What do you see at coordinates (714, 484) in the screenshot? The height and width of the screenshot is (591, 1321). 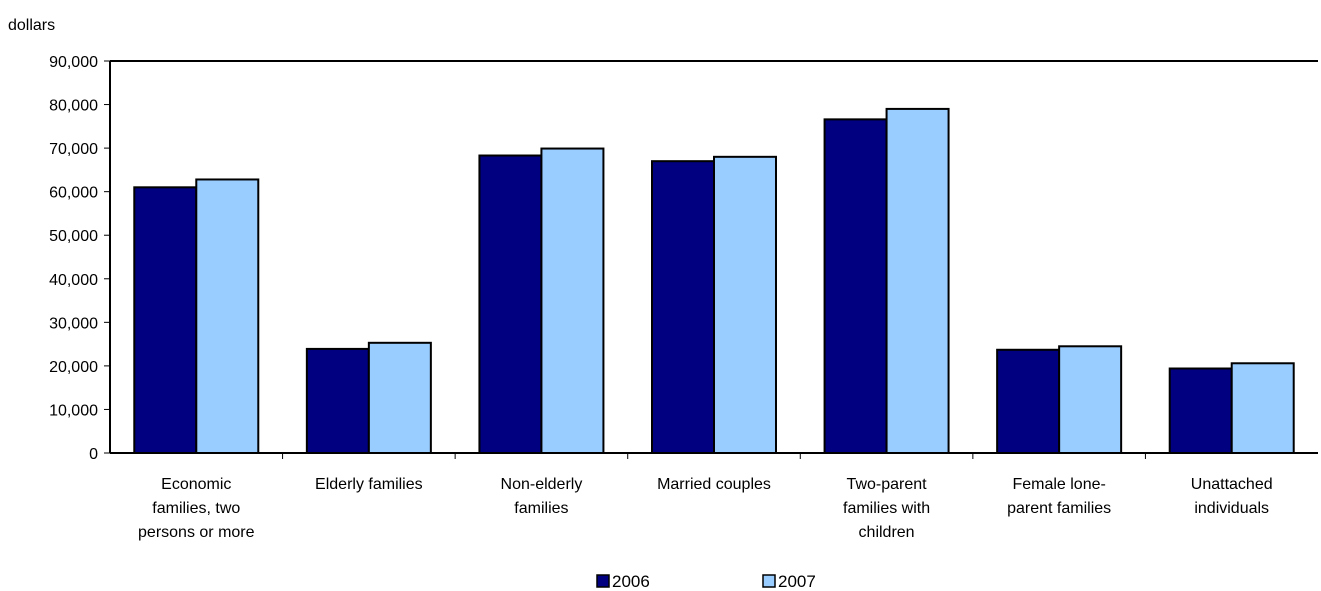 I see `x-category-label: Married couples` at bounding box center [714, 484].